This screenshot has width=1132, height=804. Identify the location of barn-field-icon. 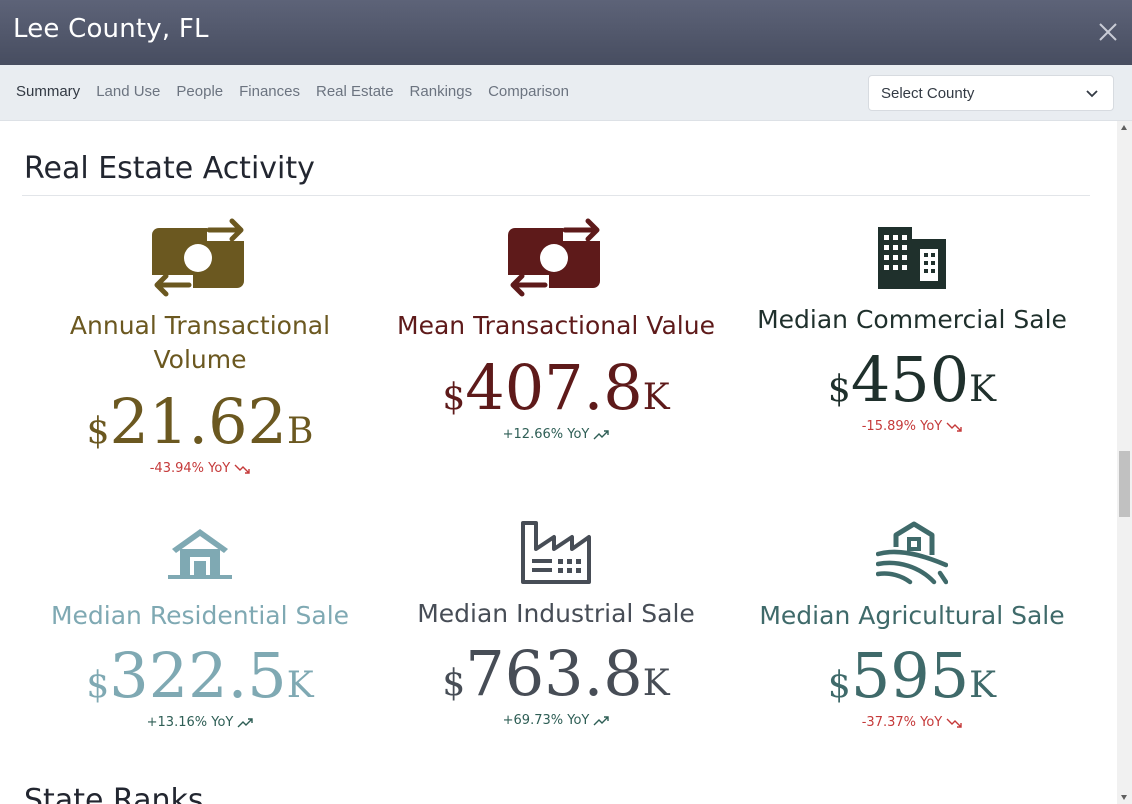
(912, 553).